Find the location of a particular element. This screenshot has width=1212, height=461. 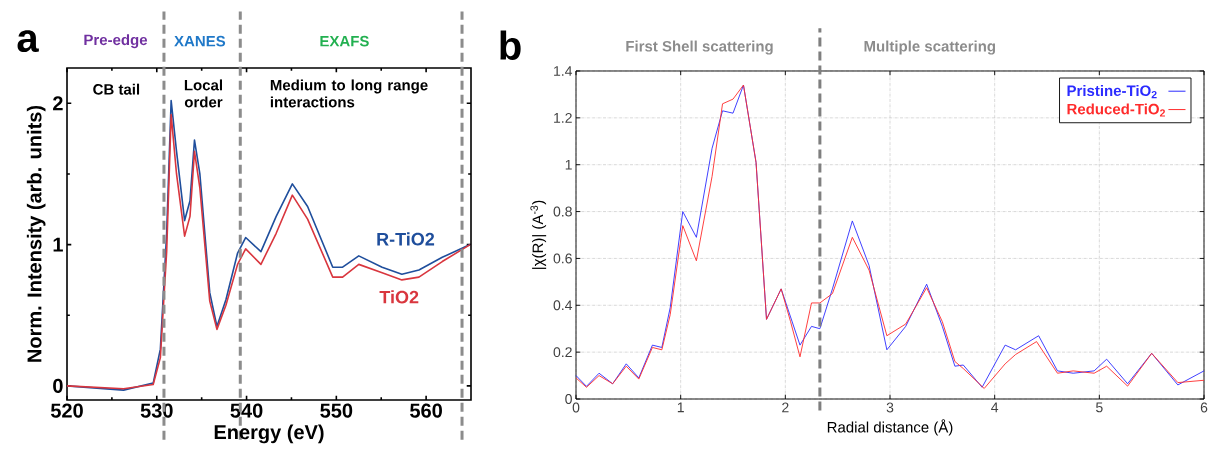

x-tick-label: 2 is located at coordinates (785, 407).